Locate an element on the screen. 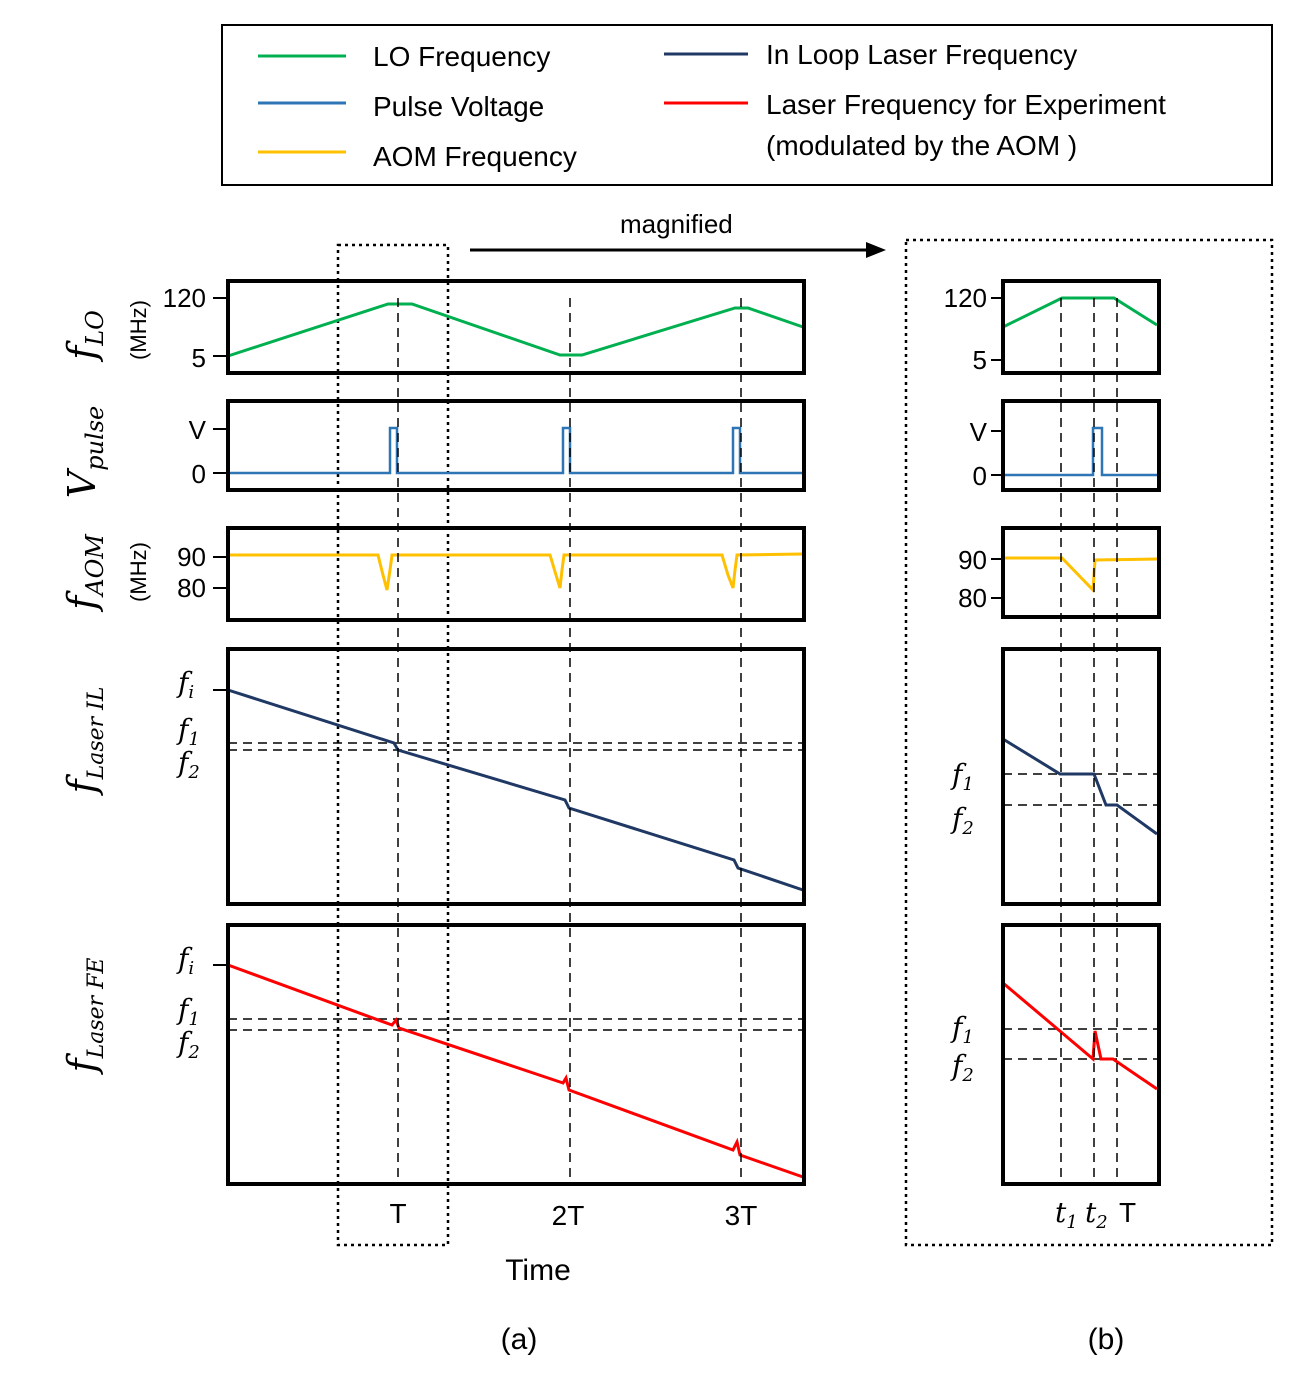  ffe-tick-label-f1-b: f1 is located at coordinates (962, 1029).